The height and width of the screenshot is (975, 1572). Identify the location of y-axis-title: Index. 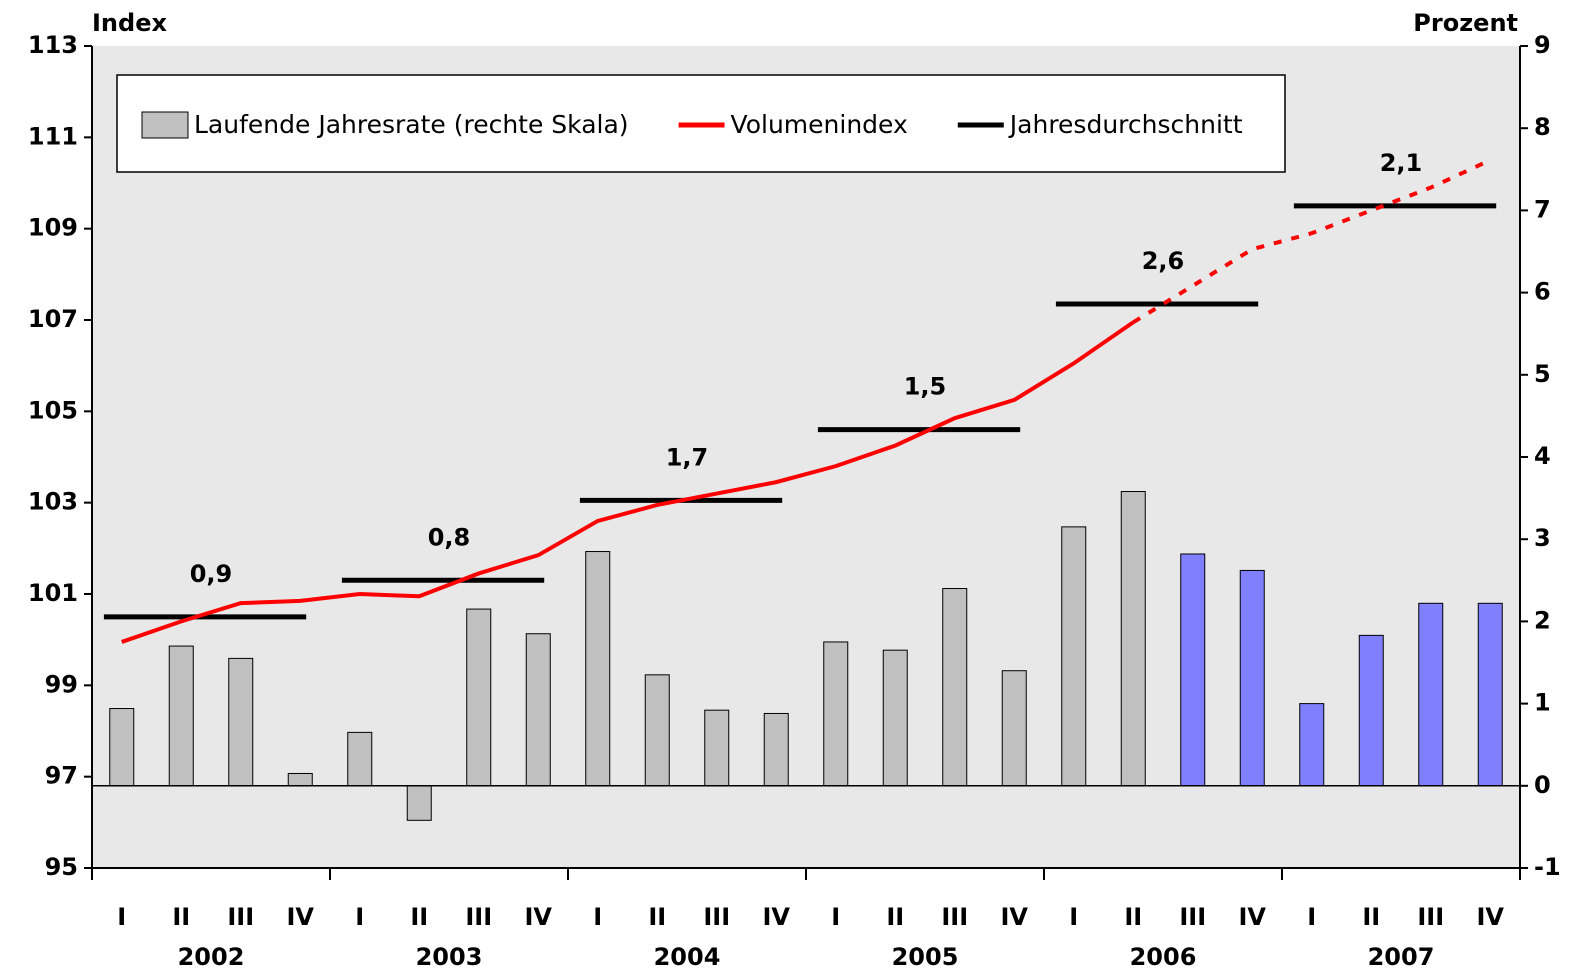
(129, 23).